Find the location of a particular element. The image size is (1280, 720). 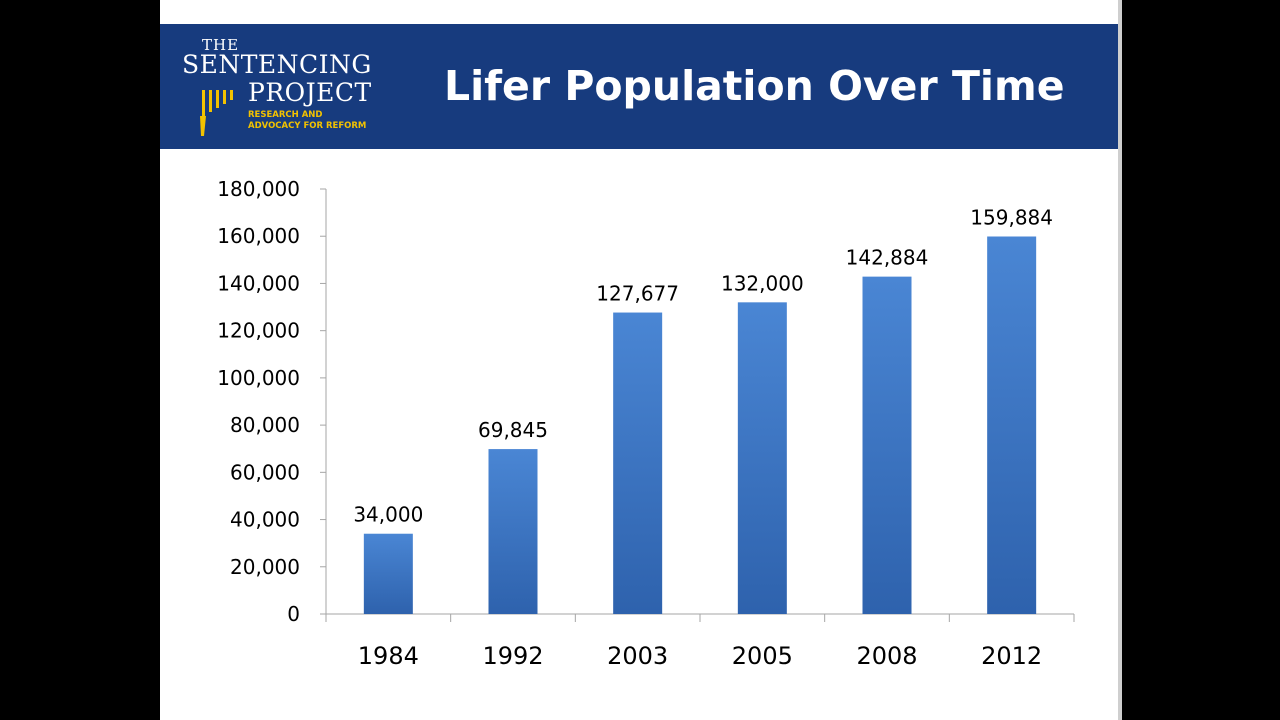

page-title: Lifer Population Over Time is located at coordinates (754, 86).